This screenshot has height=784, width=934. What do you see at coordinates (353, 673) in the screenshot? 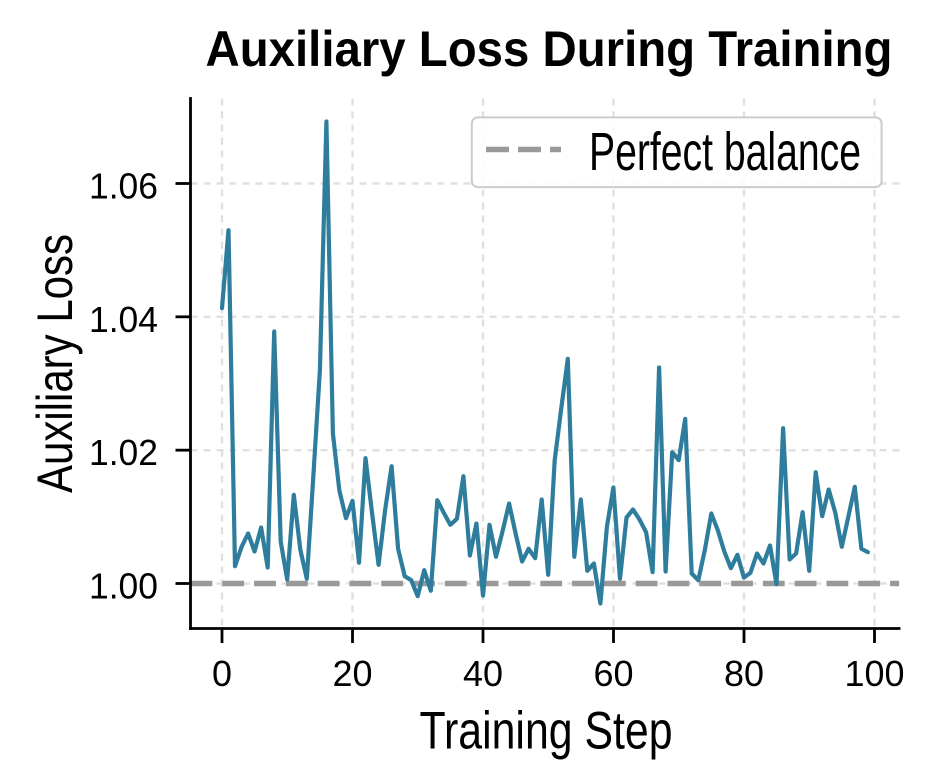
I see `svg-text: 20` at bounding box center [353, 673].